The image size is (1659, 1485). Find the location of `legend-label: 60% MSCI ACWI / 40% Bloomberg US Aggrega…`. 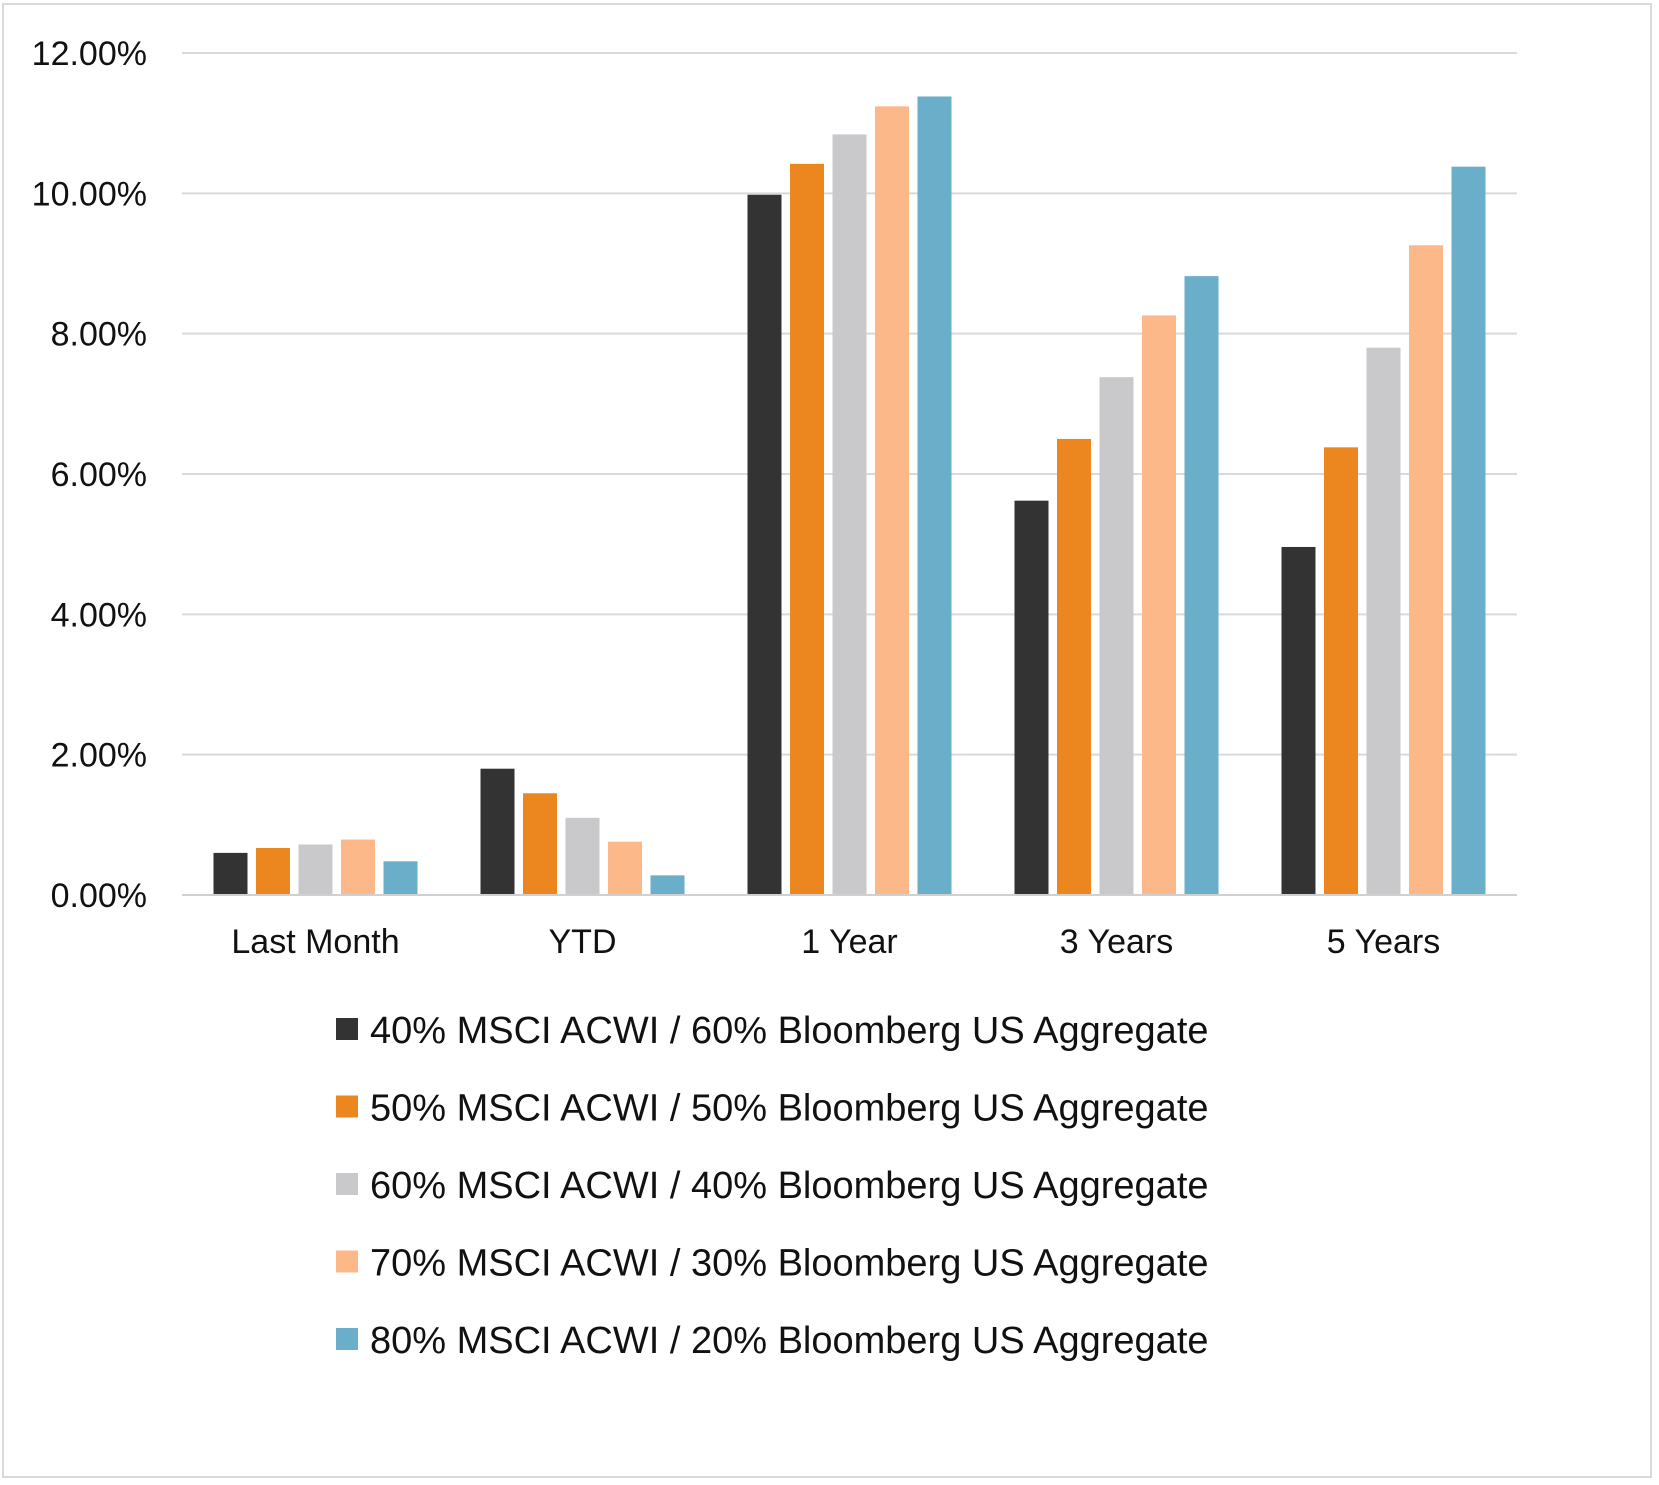

legend-label: 60% MSCI ACWI / 40% Bloomberg US Aggrega… is located at coordinates (789, 1186).